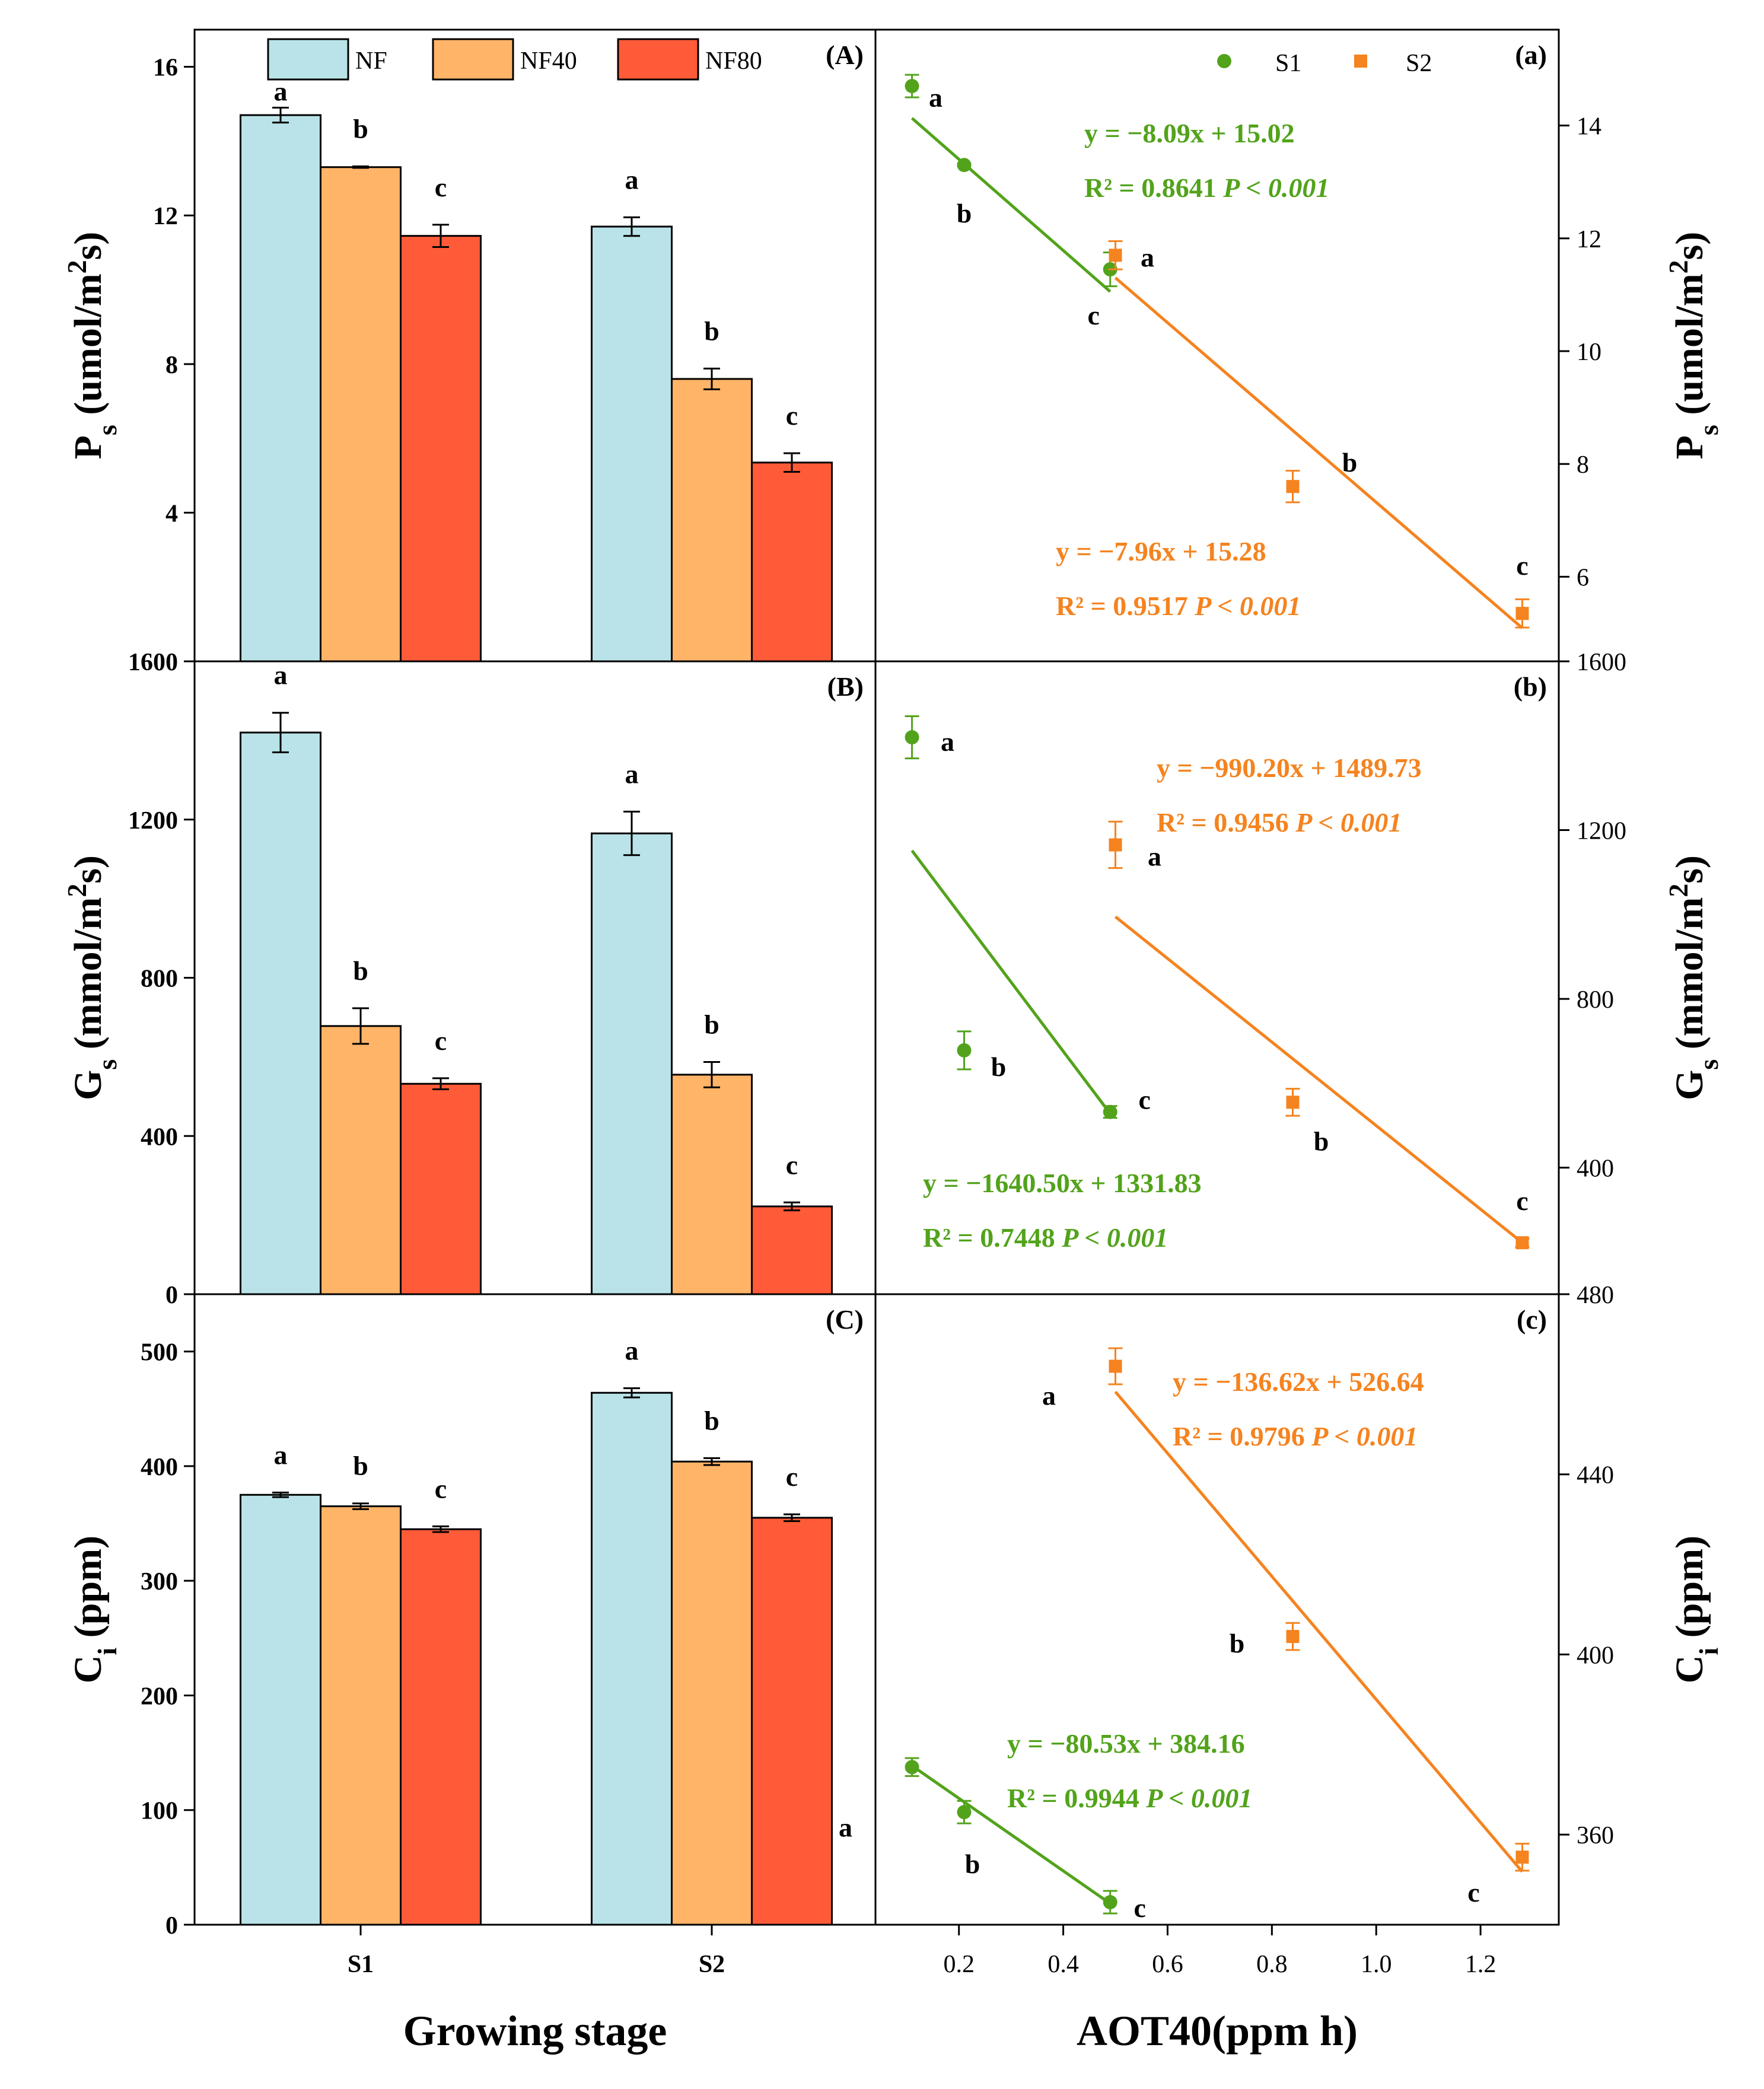 The height and width of the screenshot is (2089, 1764). Describe the element at coordinates (1161, 551) in the screenshot. I see `fit-equation: y = −7.96x + 15.28` at that location.